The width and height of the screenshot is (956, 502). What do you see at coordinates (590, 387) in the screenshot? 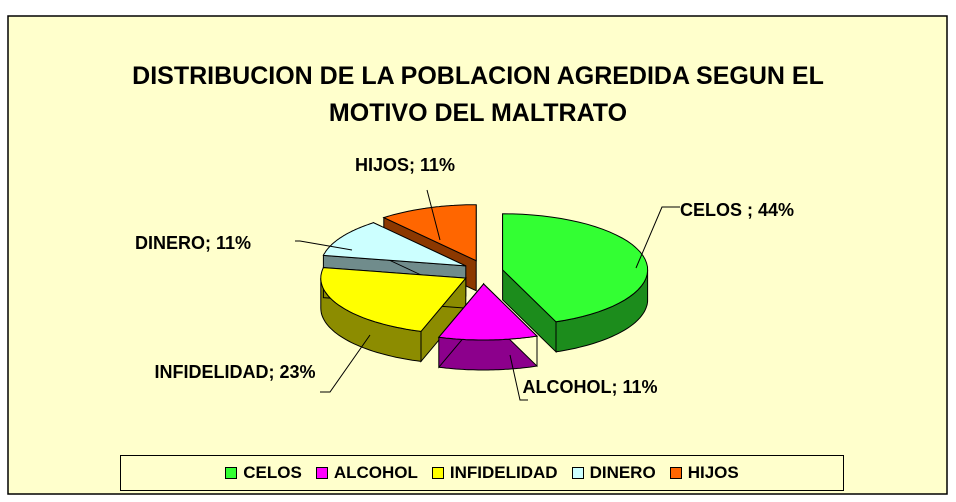
I see `data-label: ALCOHOL; 11%` at bounding box center [590, 387].